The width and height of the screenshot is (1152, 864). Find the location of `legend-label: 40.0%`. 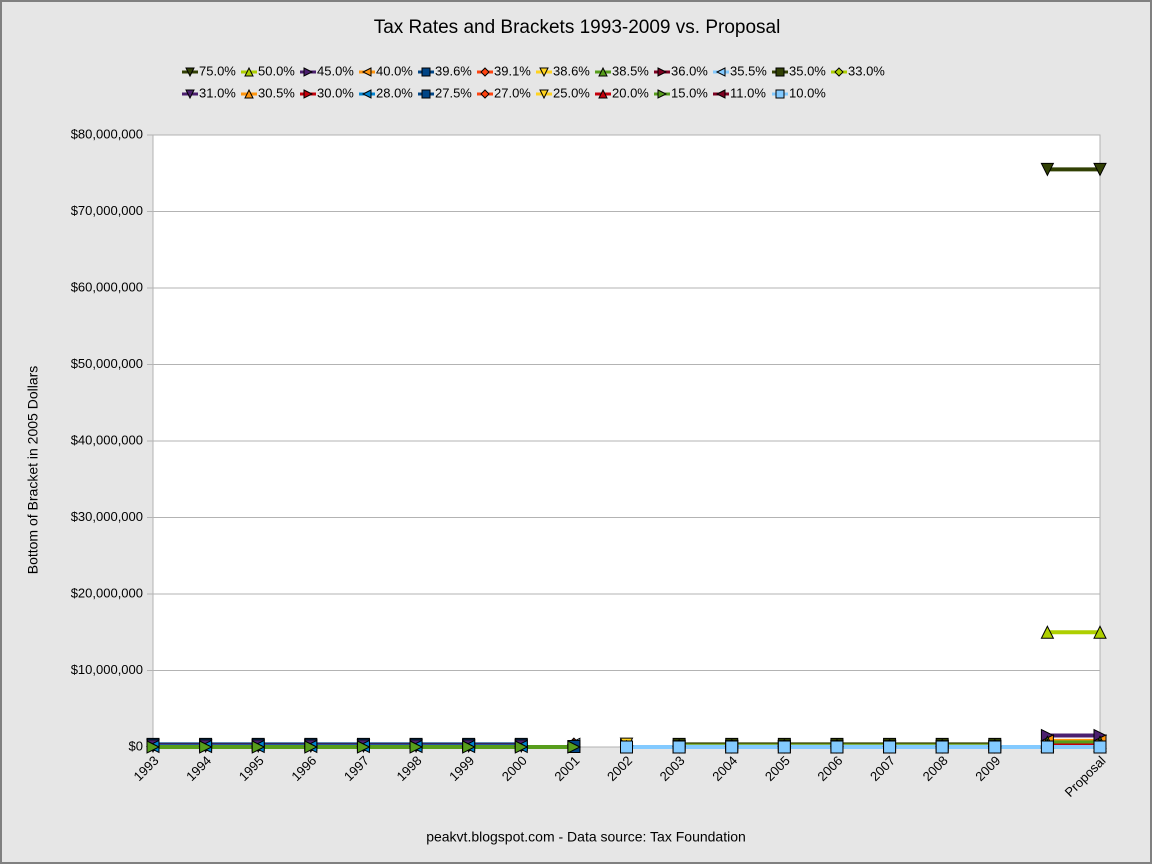

legend-label: 40.0% is located at coordinates (394, 70).